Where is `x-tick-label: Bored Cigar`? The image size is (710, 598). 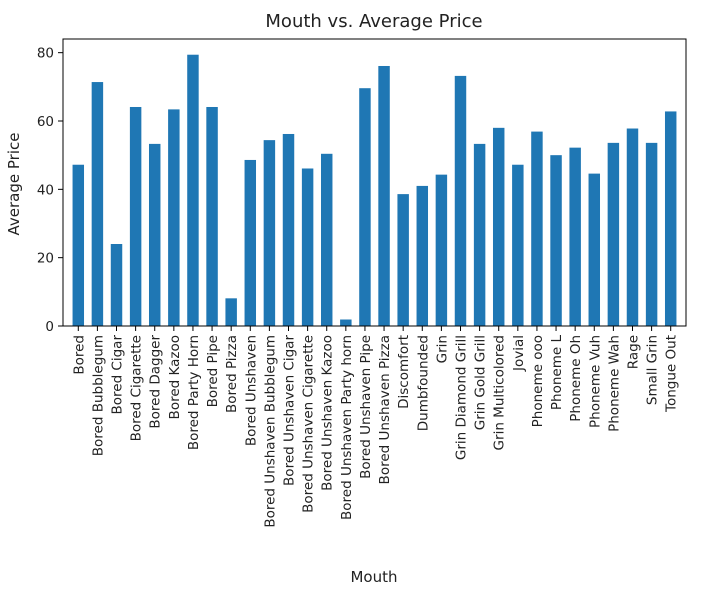
x-tick-label: Bored Cigar is located at coordinates (118, 375).